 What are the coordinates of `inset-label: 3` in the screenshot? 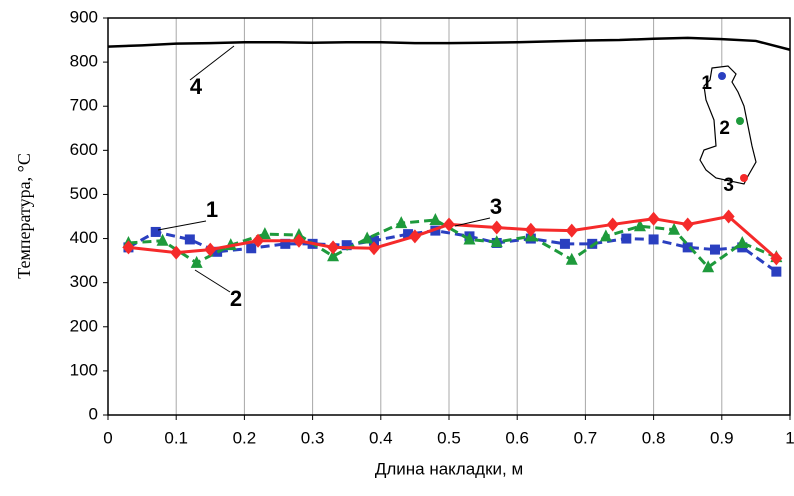 It's located at (728, 185).